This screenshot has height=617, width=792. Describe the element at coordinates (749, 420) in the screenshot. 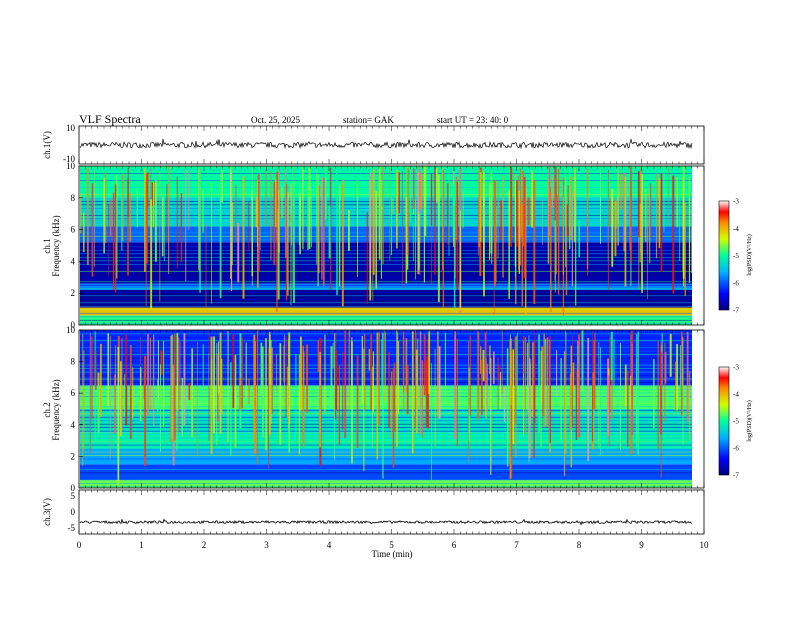

I see `ch2-colorbar-label: log(PSD)(V²/Hz)` at that location.